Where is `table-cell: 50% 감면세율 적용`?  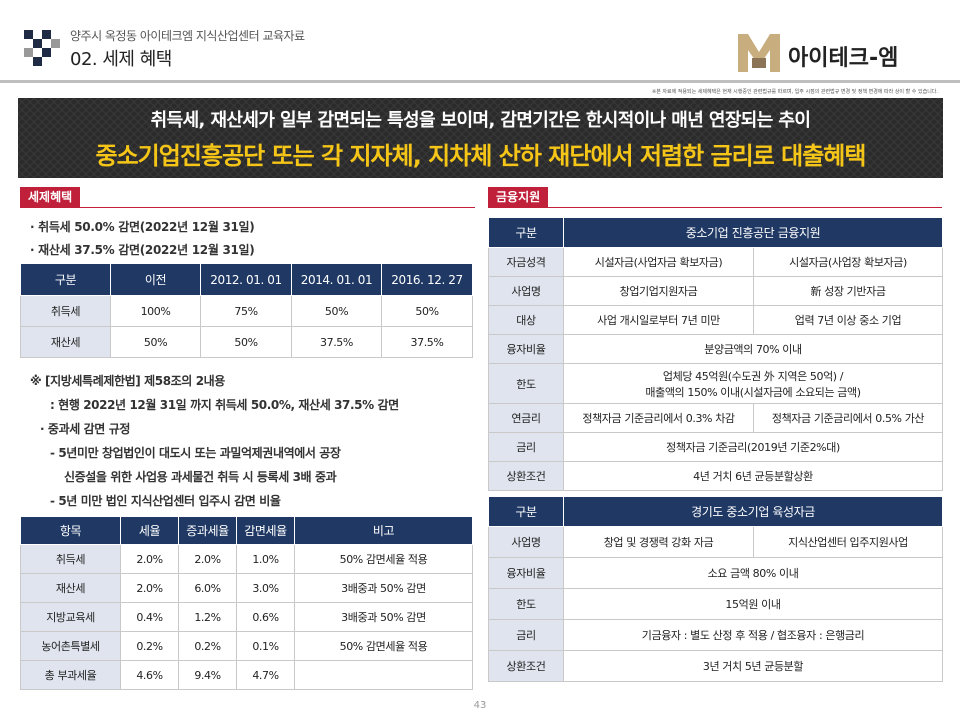
table-cell: 50% 감면세율 적용 is located at coordinates (383, 559).